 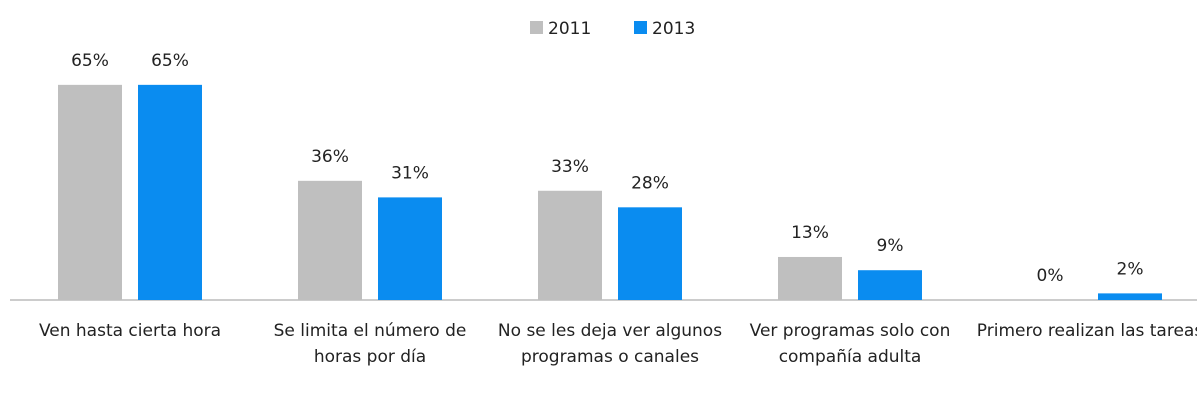 What do you see at coordinates (1050, 276) in the screenshot?
I see `value-label: 0%` at bounding box center [1050, 276].